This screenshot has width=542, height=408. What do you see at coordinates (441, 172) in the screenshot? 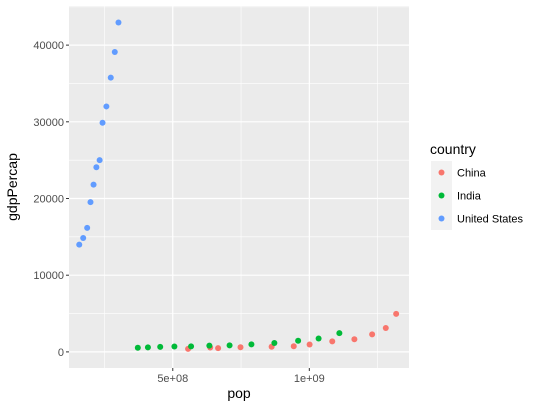
I see `legend-swatch-china` at bounding box center [441, 172].